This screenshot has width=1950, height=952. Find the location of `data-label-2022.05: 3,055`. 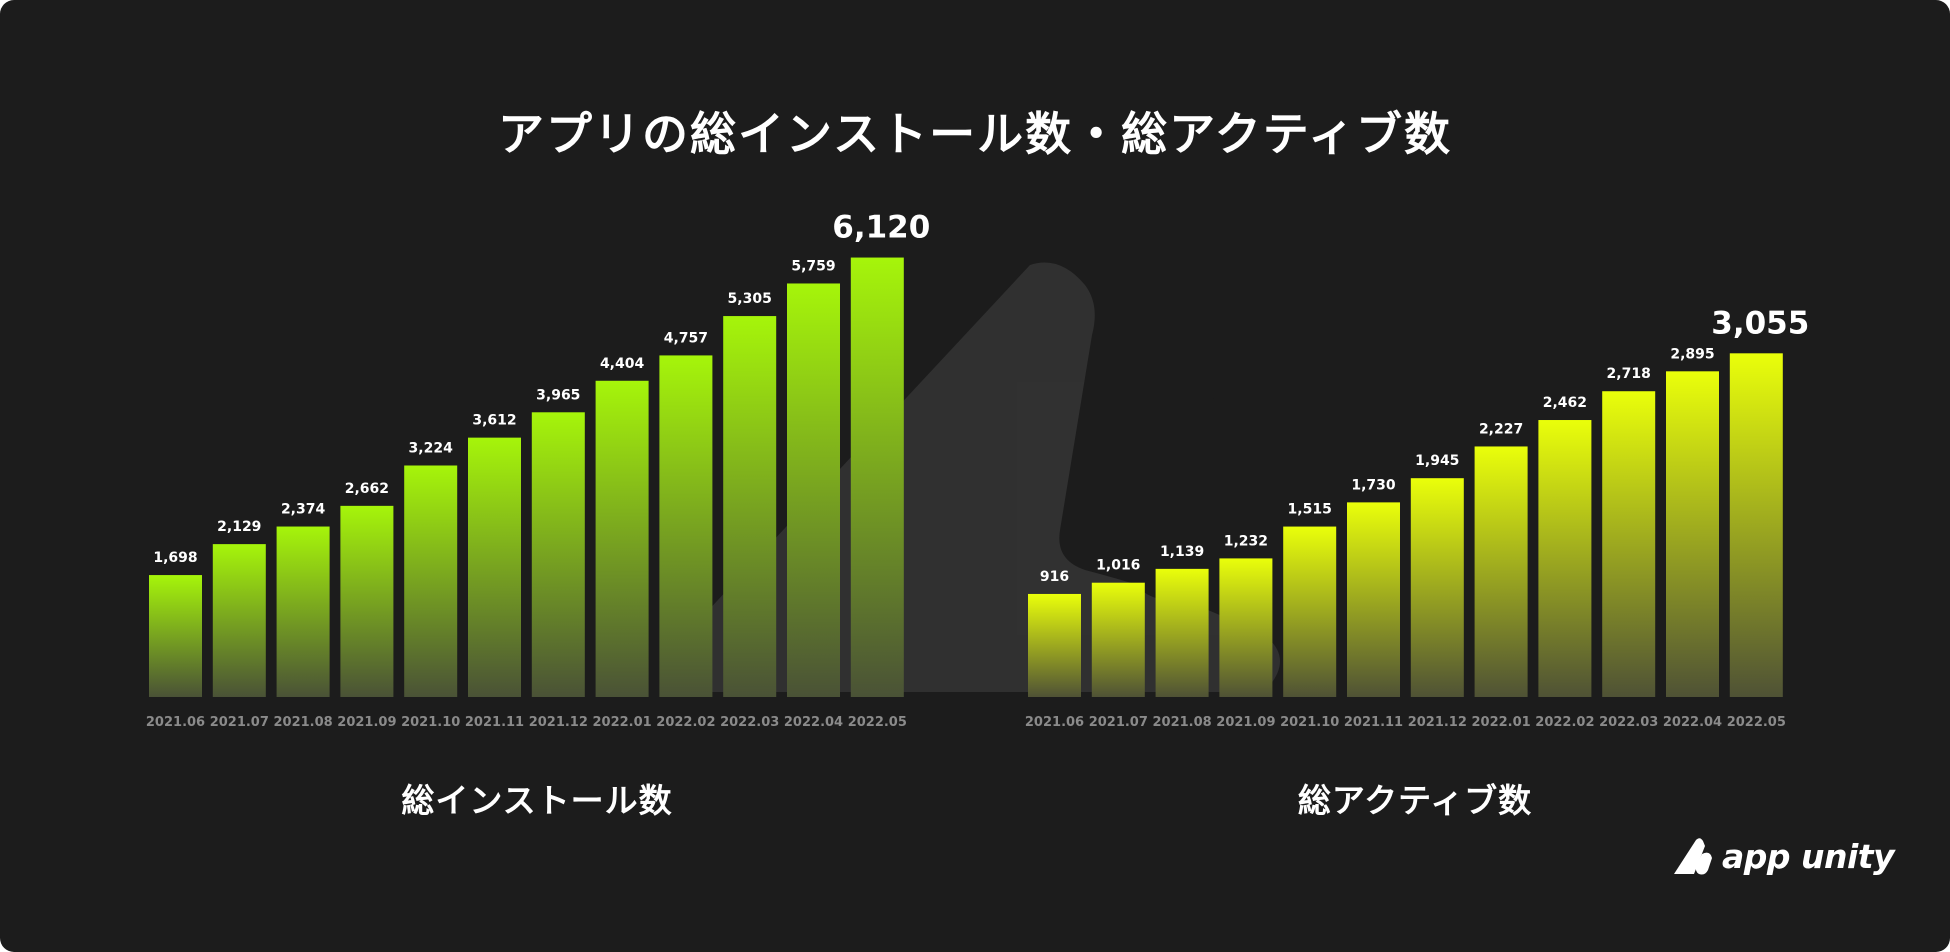

data-label-2022.05: 3,055 is located at coordinates (1760, 323).